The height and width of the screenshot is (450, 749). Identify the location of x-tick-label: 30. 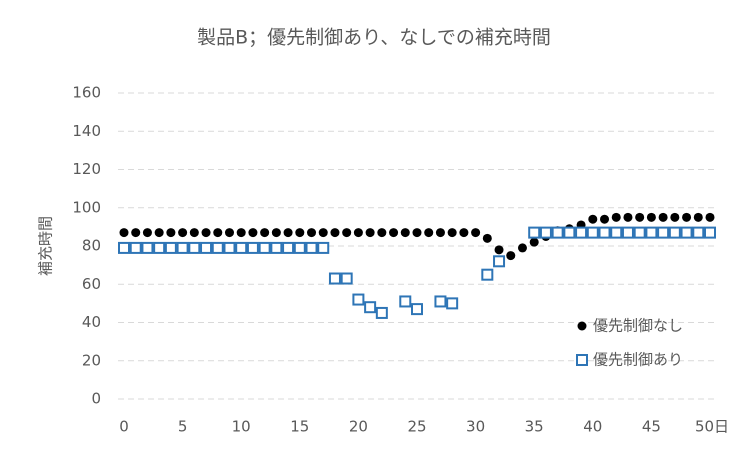
(475, 427).